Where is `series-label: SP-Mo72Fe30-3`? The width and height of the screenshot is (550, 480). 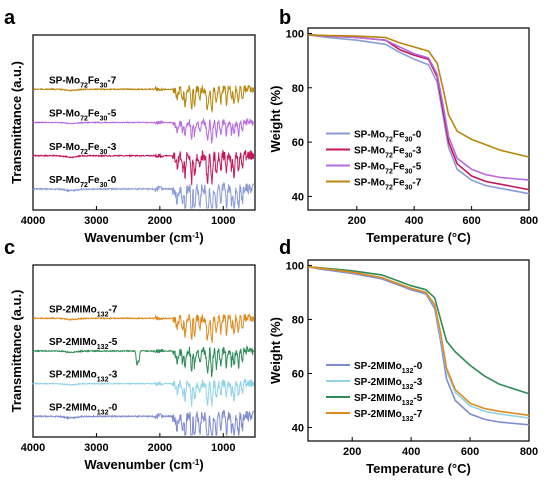 series-label: SP-Mo72Fe30-3 is located at coordinates (83, 149).